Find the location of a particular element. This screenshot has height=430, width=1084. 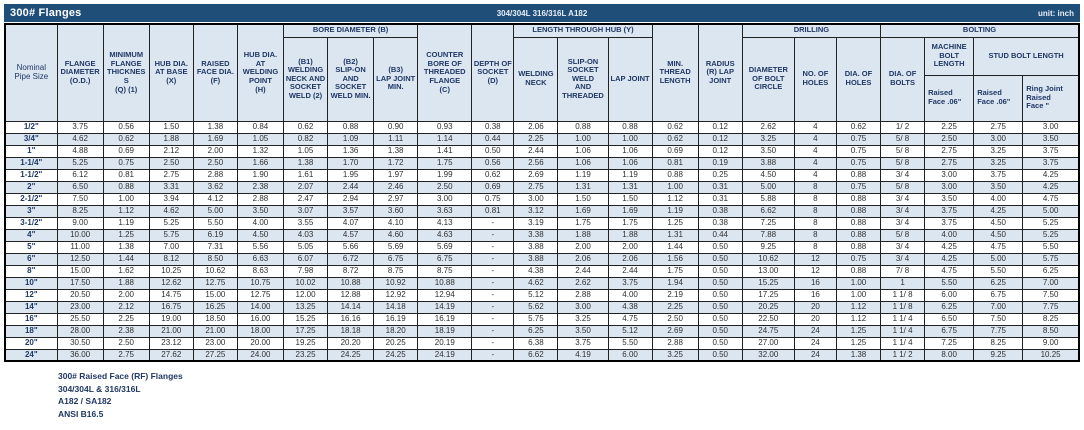

value-cell: 24.75 is located at coordinates (768, 331).